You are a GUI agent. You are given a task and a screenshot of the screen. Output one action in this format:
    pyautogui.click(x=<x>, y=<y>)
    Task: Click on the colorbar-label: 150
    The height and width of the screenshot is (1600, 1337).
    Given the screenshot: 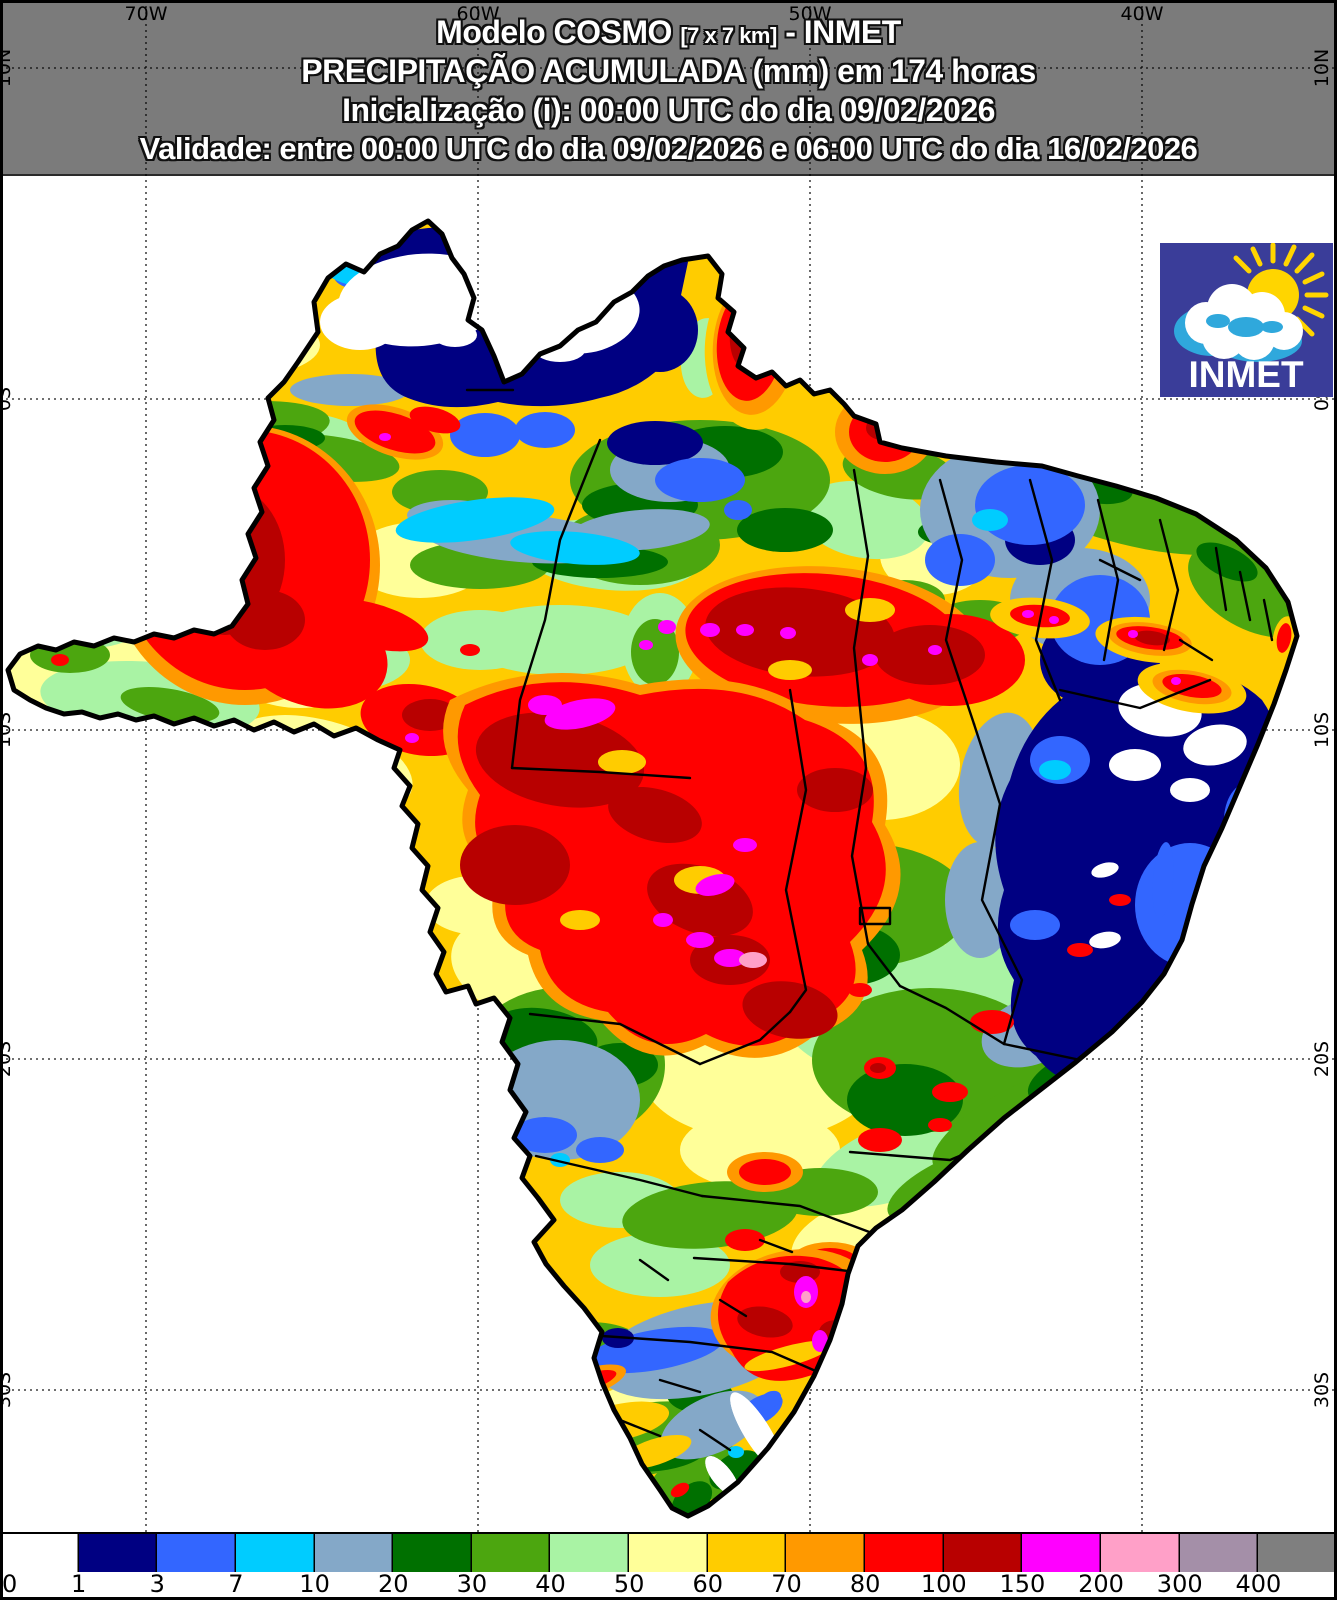 What is the action you would take?
    pyautogui.click(x=1022, y=1584)
    